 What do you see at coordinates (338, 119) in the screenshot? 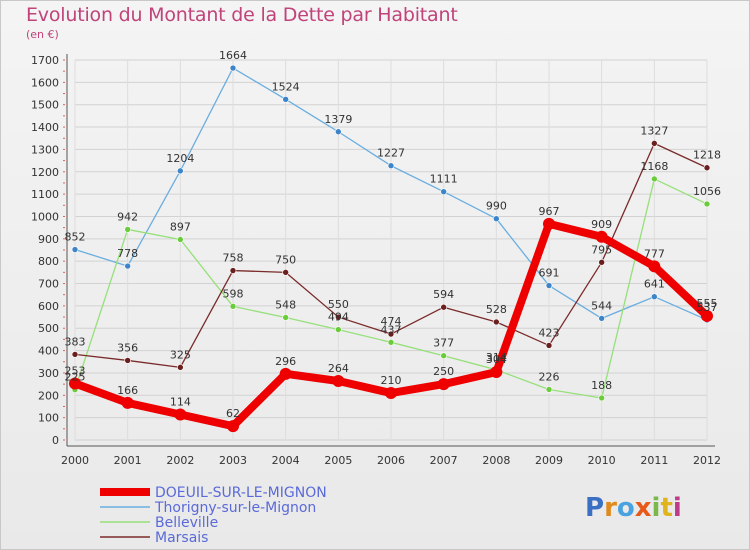
I see `data-label: 1379` at bounding box center [338, 119].